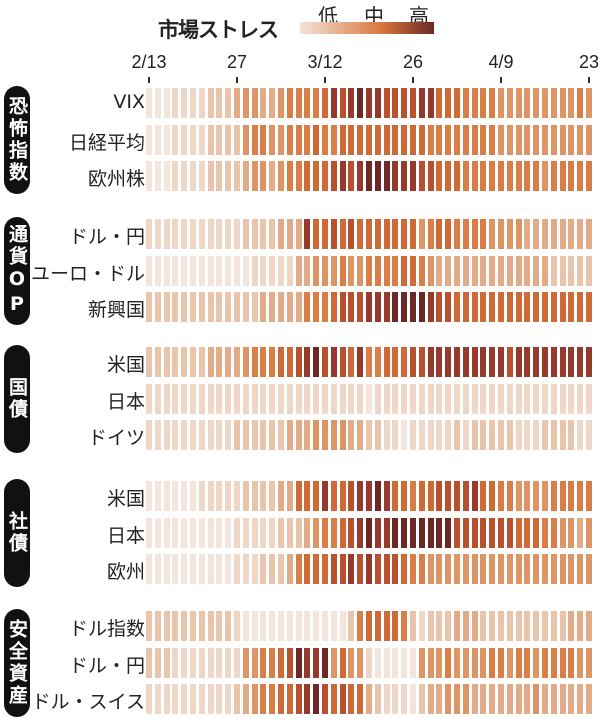 The image size is (600, 719). What do you see at coordinates (17, 270) in the screenshot?
I see `group-label: 通貨OP` at bounding box center [17, 270].